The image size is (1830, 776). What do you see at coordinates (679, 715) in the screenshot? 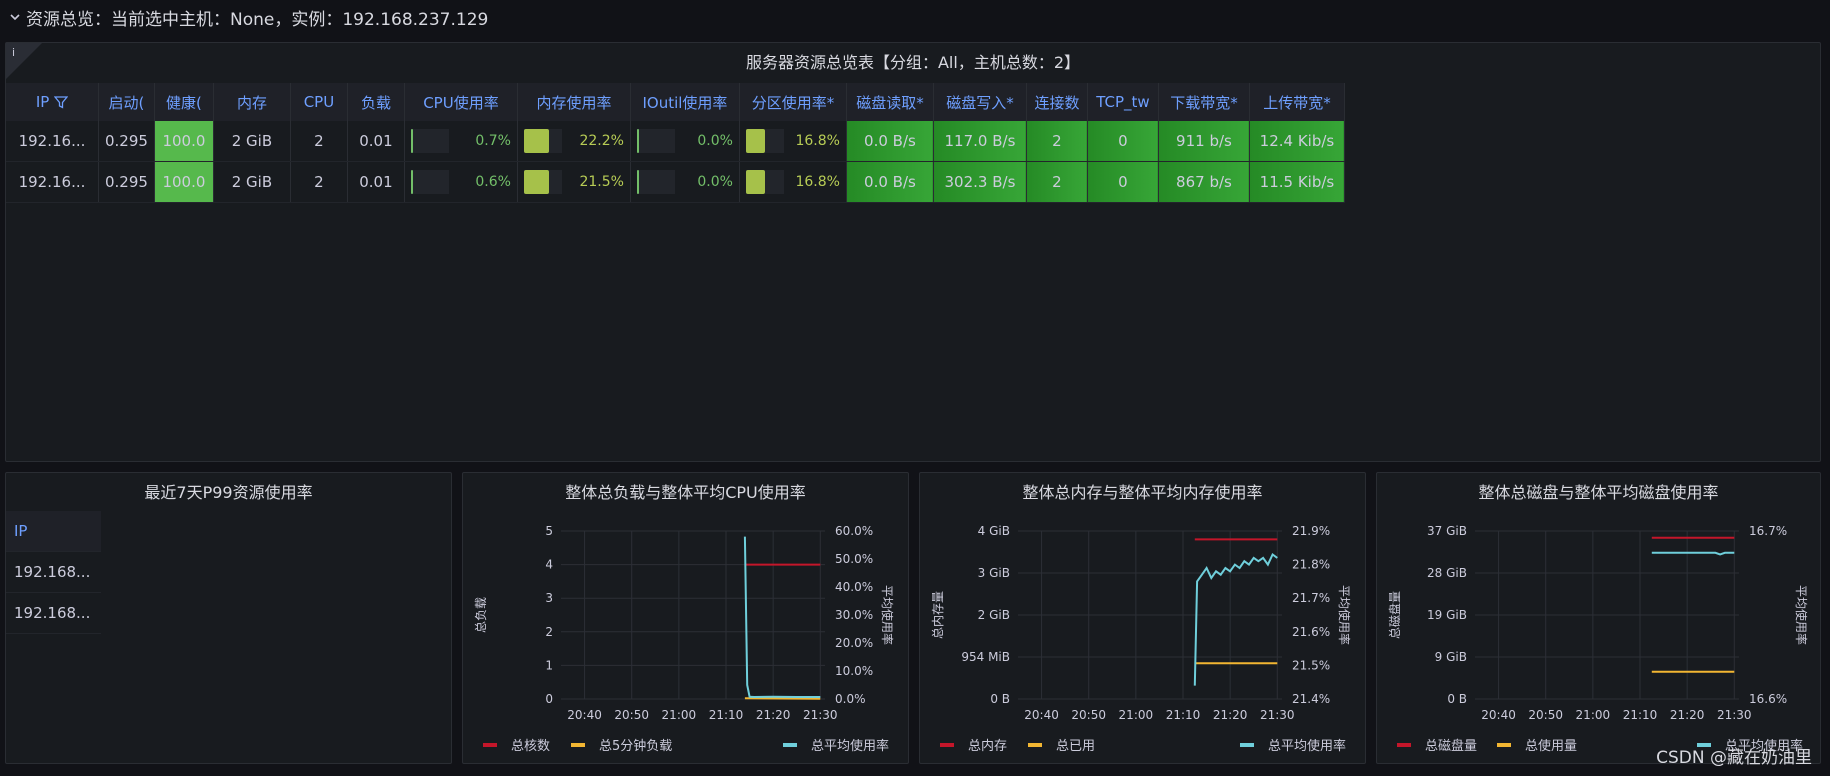
I see `x-tick-label: 21:00` at bounding box center [679, 715].